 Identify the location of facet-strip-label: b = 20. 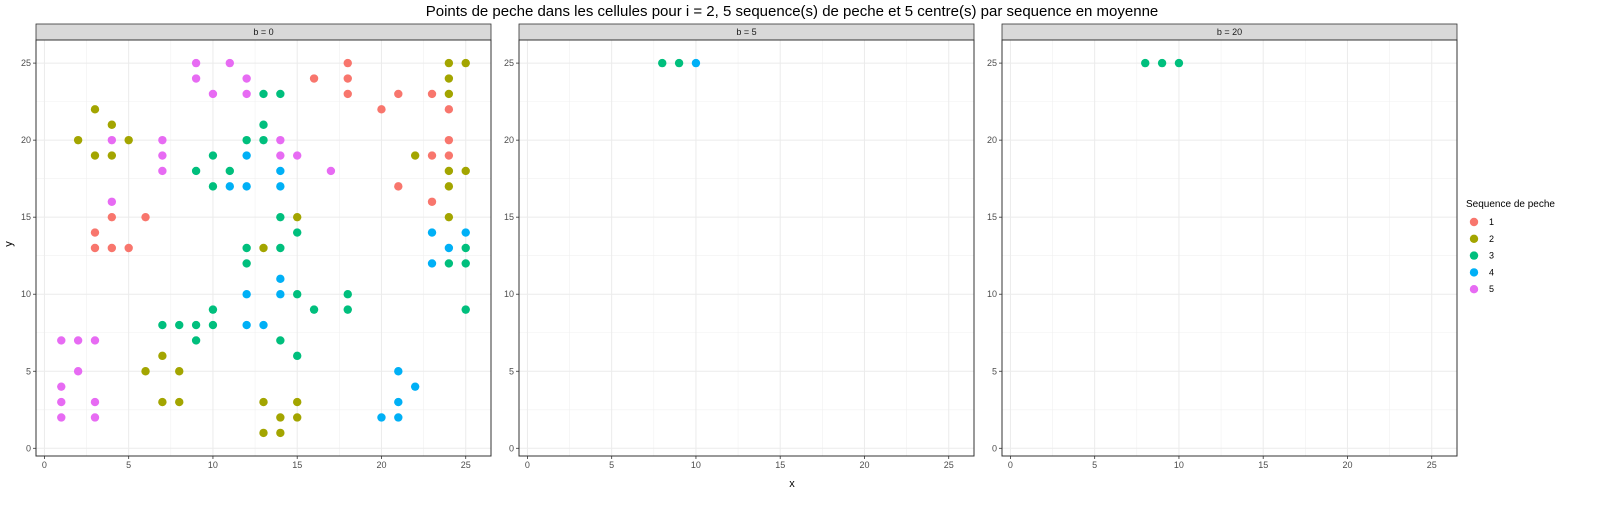
(1229, 32).